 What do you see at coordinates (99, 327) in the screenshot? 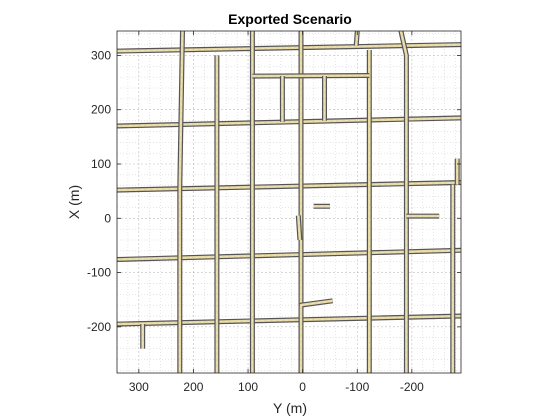
I see `y-tick-label: -200` at bounding box center [99, 327].